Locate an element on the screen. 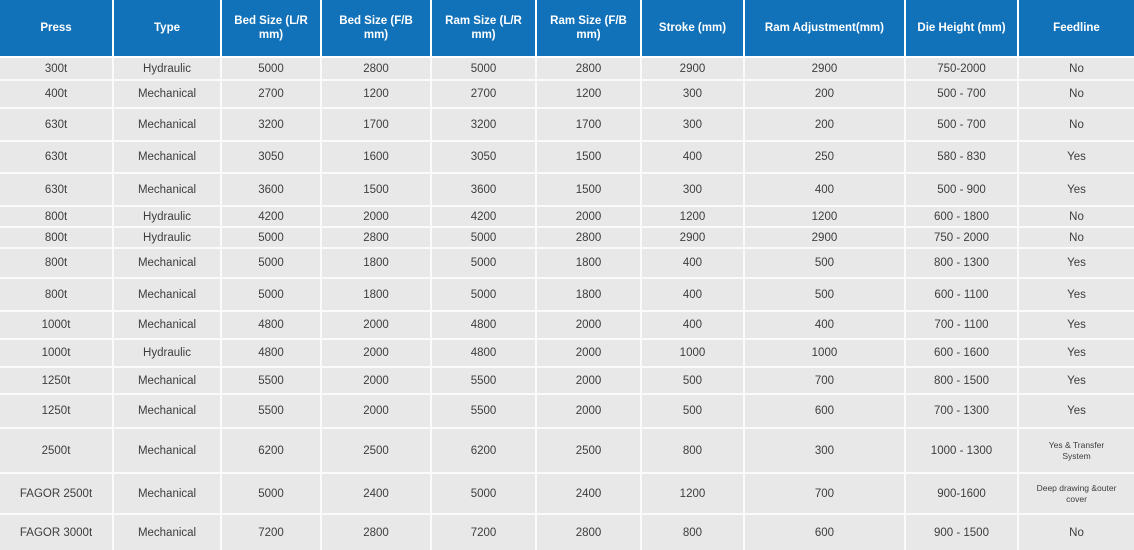  column-header-bed-size-f-b-mm: Bed Size (F/B mm) is located at coordinates (376, 29).